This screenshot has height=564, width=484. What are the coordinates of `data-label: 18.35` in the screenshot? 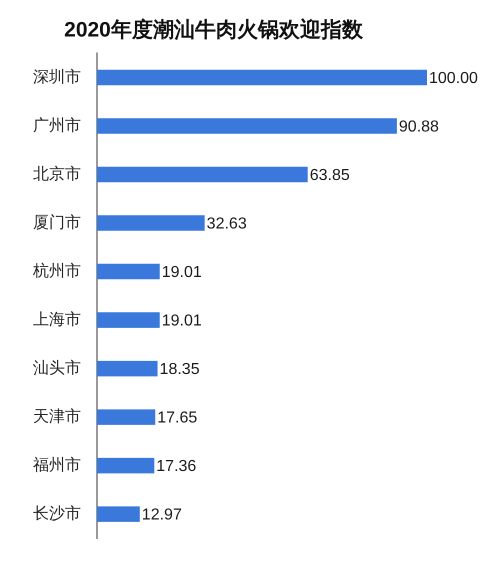 It's located at (180, 369).